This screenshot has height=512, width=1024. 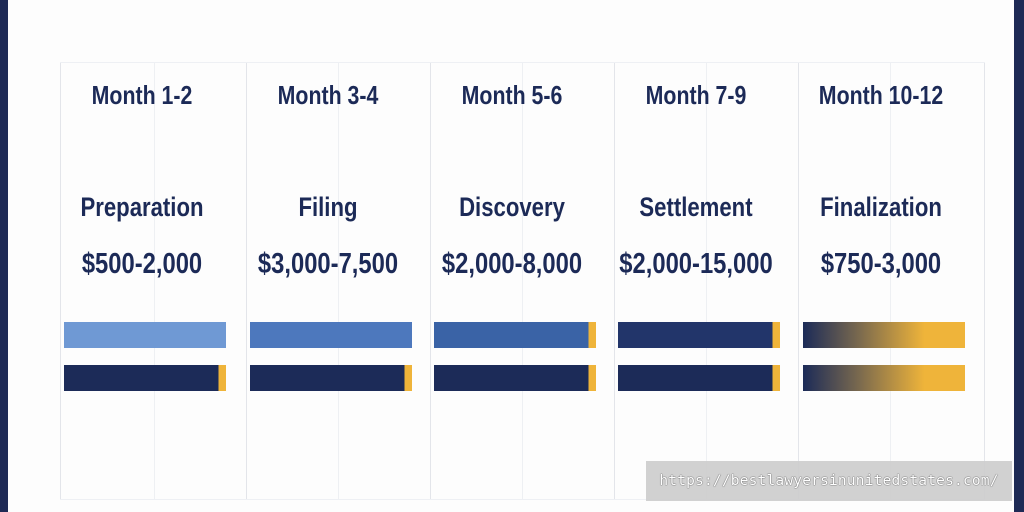 I want to click on phase-label: Finalization, so click(x=881, y=207).